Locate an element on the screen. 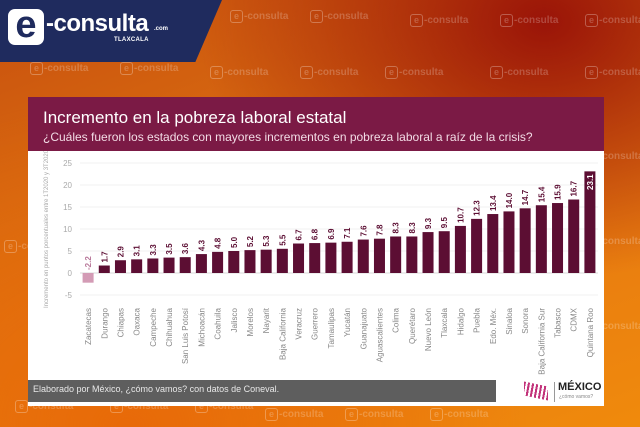  data-label: 14.0 is located at coordinates (509, 200).